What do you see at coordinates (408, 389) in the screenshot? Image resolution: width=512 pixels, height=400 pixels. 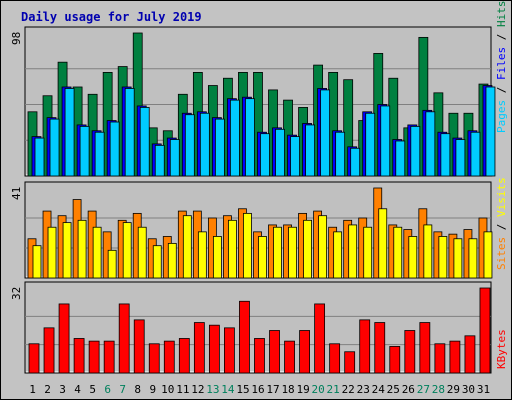 I see `day-label-26: 26` at bounding box center [408, 389].